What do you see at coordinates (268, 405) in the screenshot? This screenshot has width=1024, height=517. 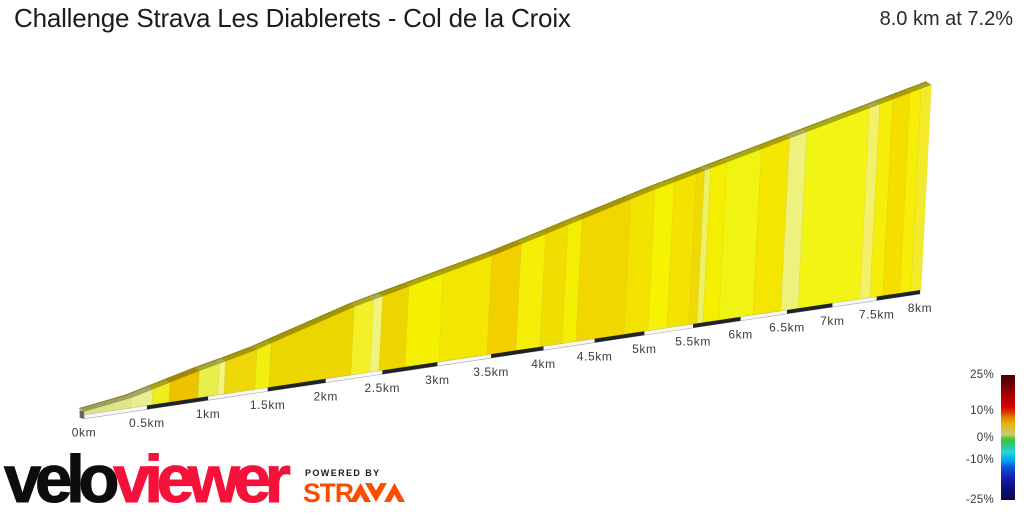 I see `svg-text: 1.5km` at bounding box center [268, 405].